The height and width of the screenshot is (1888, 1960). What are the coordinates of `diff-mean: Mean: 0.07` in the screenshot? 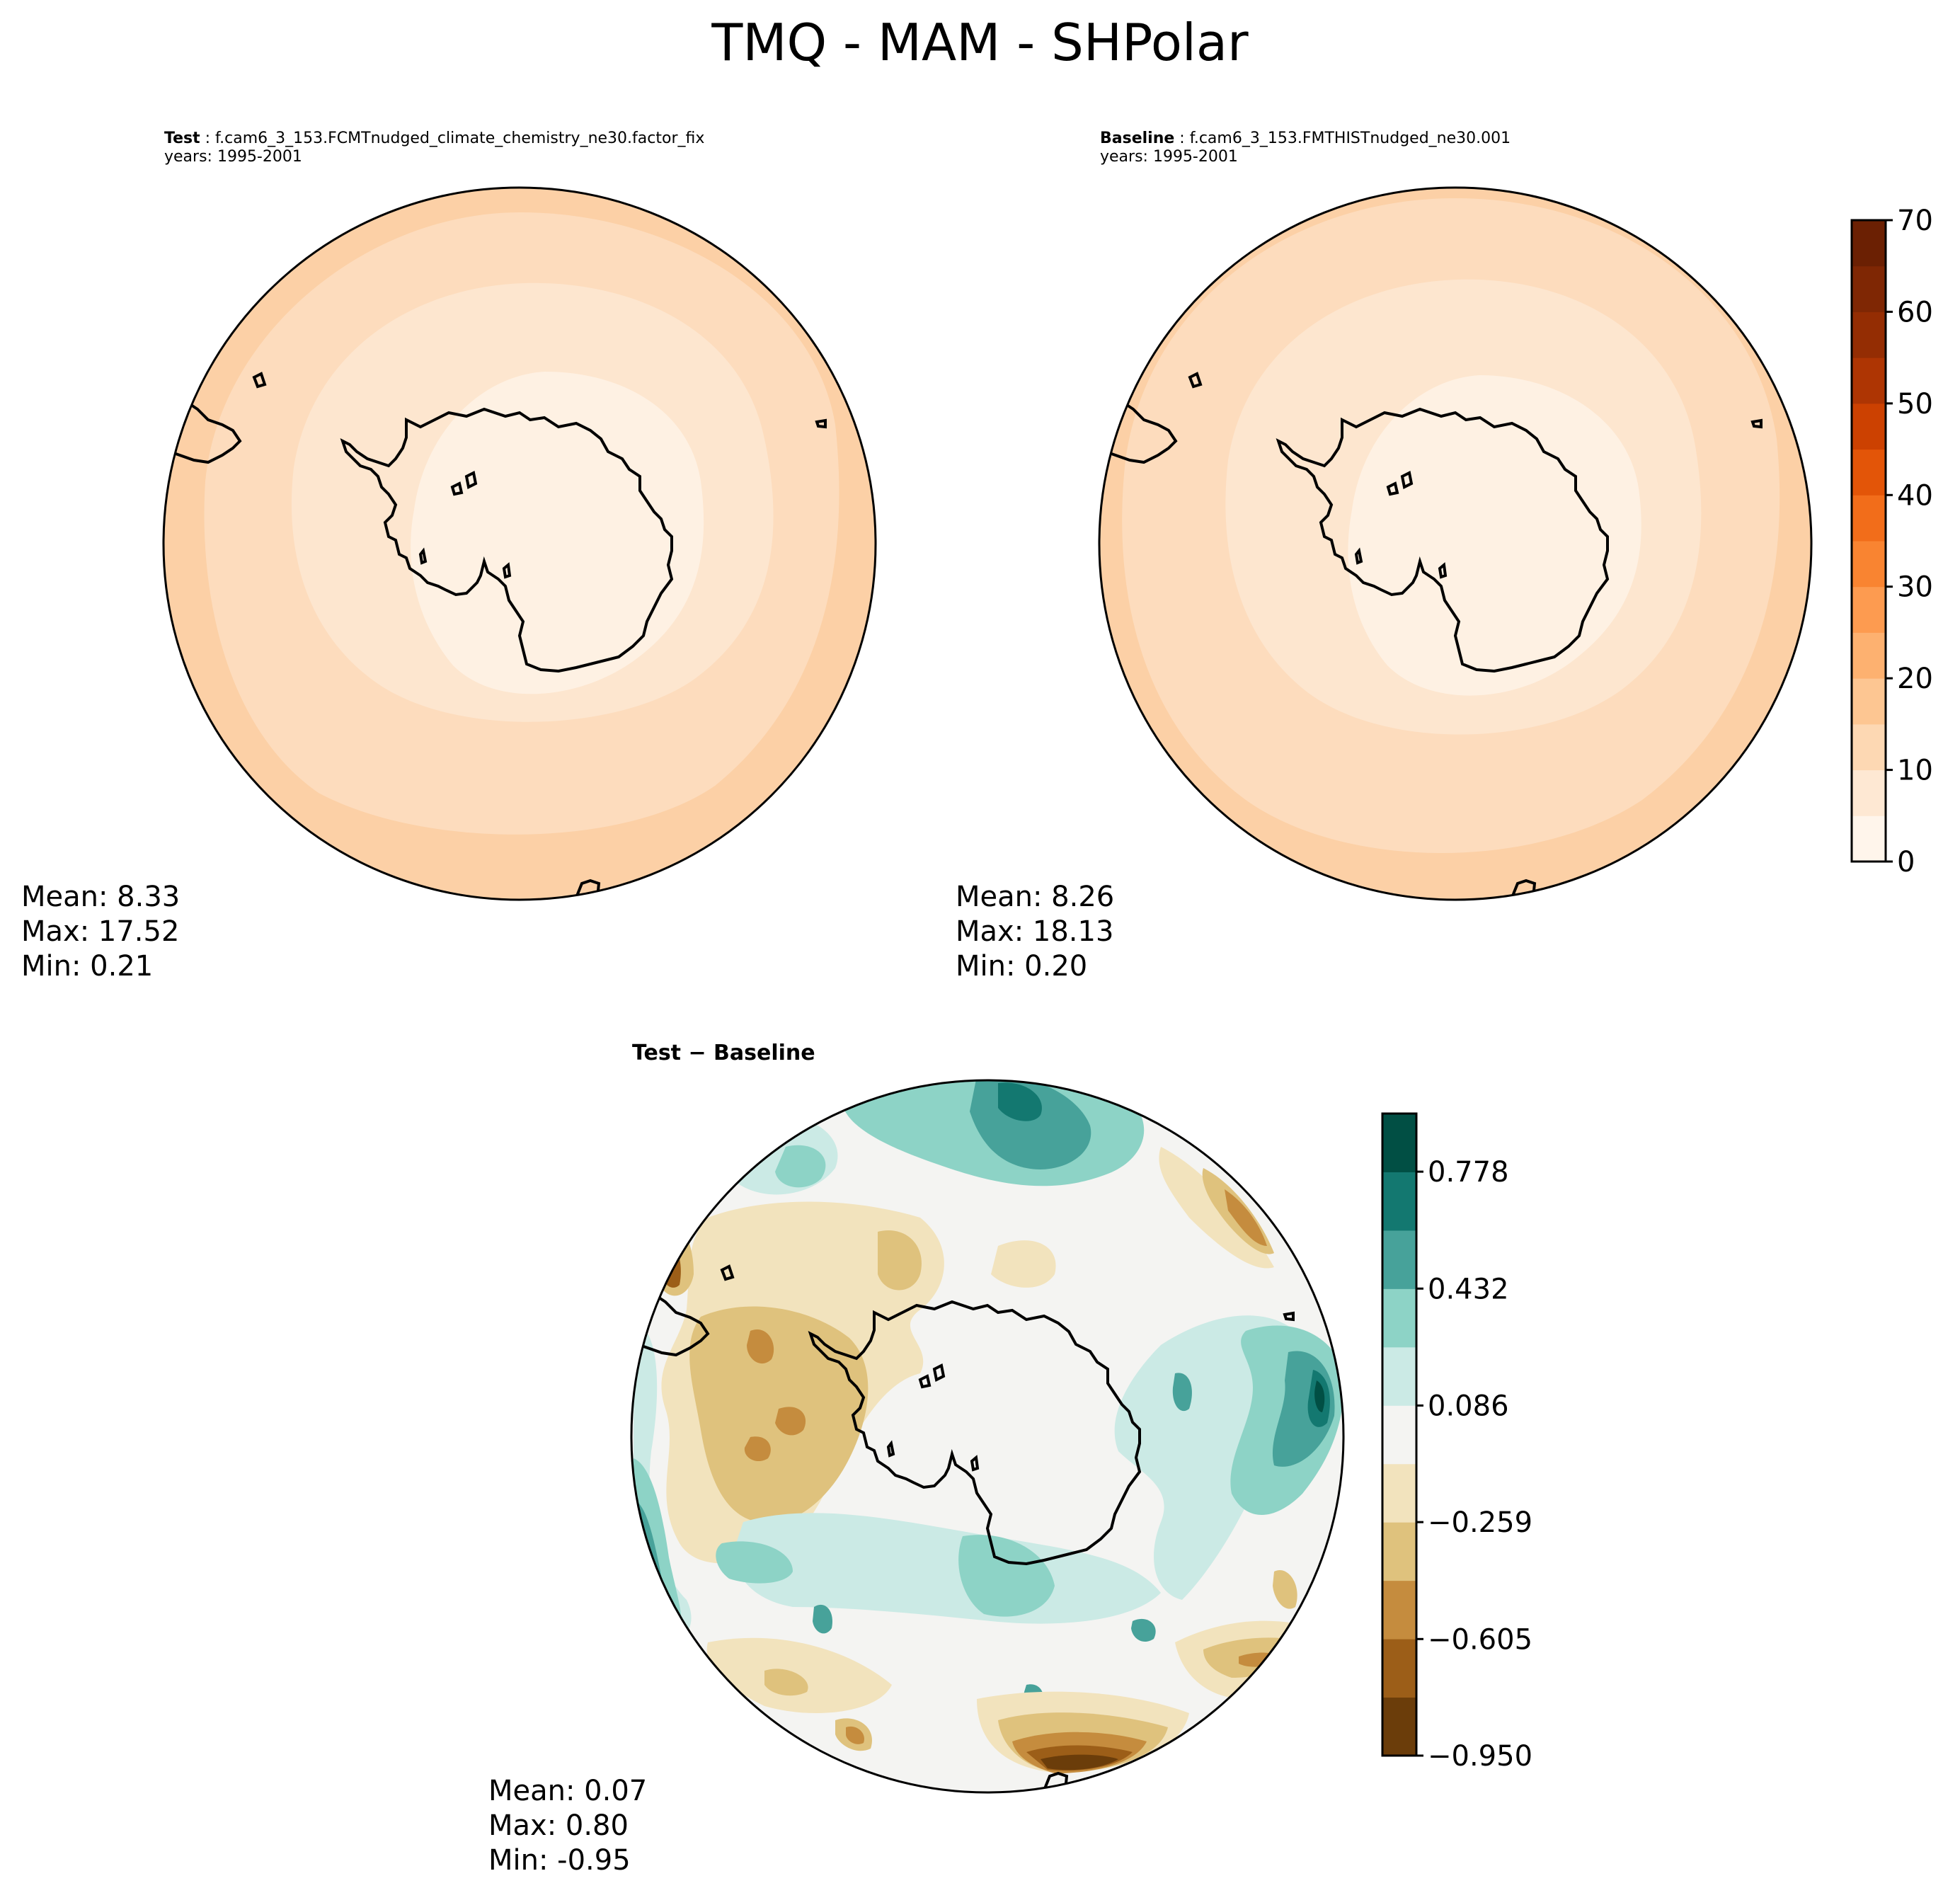 It's located at (568, 1791).